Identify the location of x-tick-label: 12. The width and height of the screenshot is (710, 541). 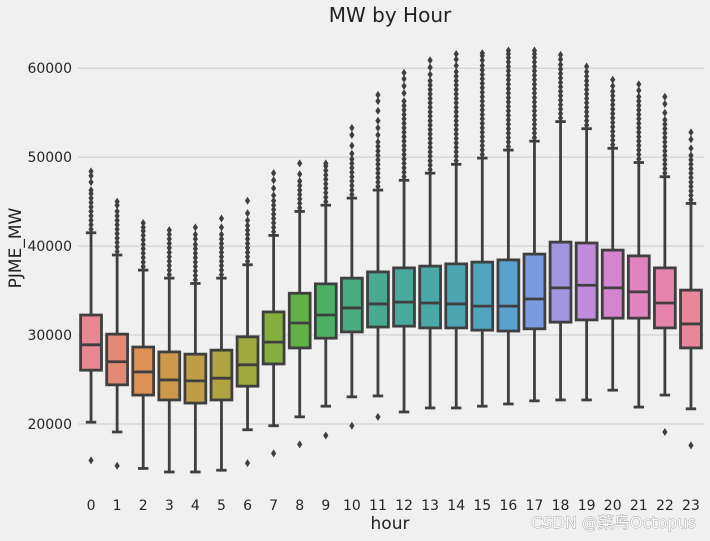
(404, 506).